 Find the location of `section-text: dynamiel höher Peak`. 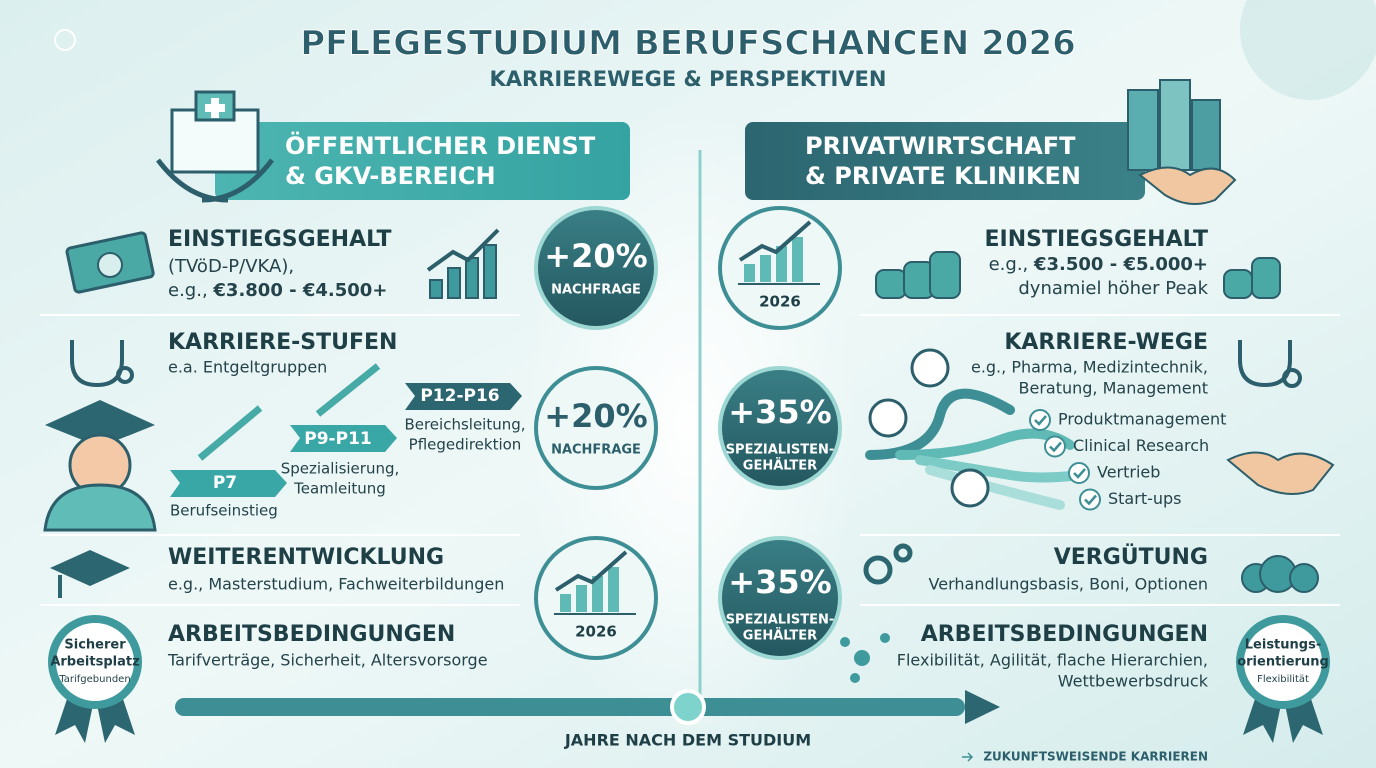

section-text: dynamiel höher Peak is located at coordinates (1113, 288).